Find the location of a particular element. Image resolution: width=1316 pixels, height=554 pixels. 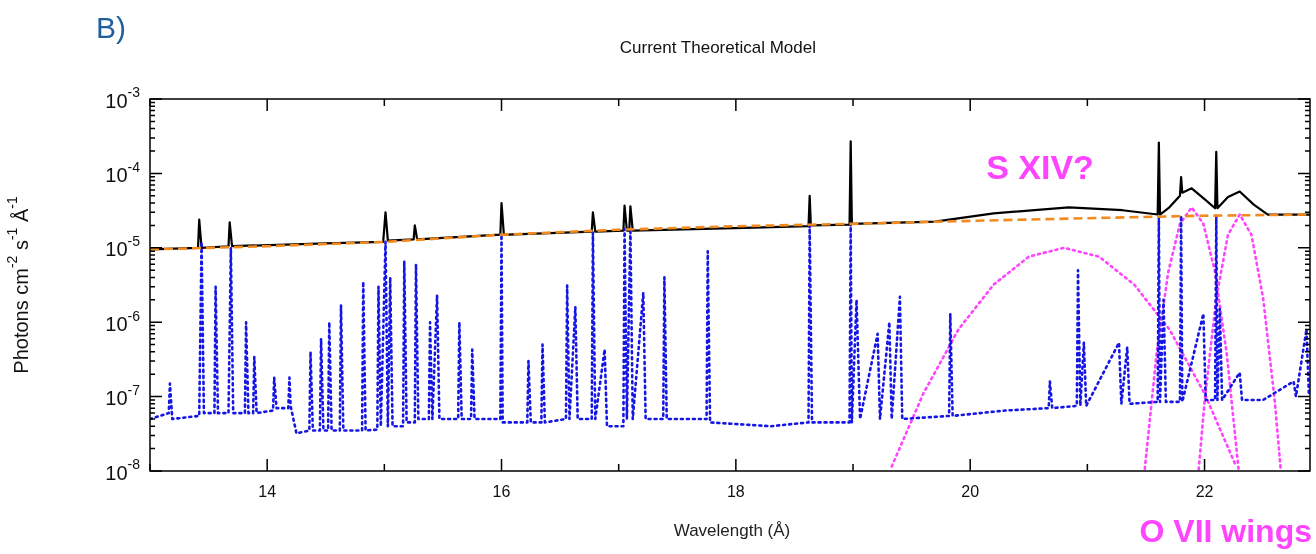

annotation: S XIV? is located at coordinates (1040, 167).